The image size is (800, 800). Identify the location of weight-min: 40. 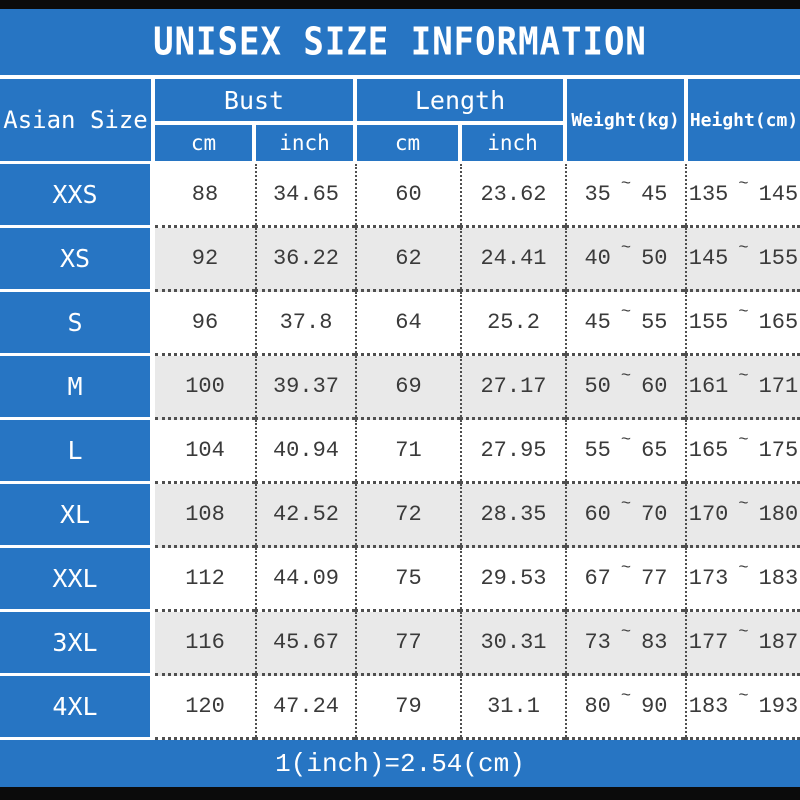
(597, 258).